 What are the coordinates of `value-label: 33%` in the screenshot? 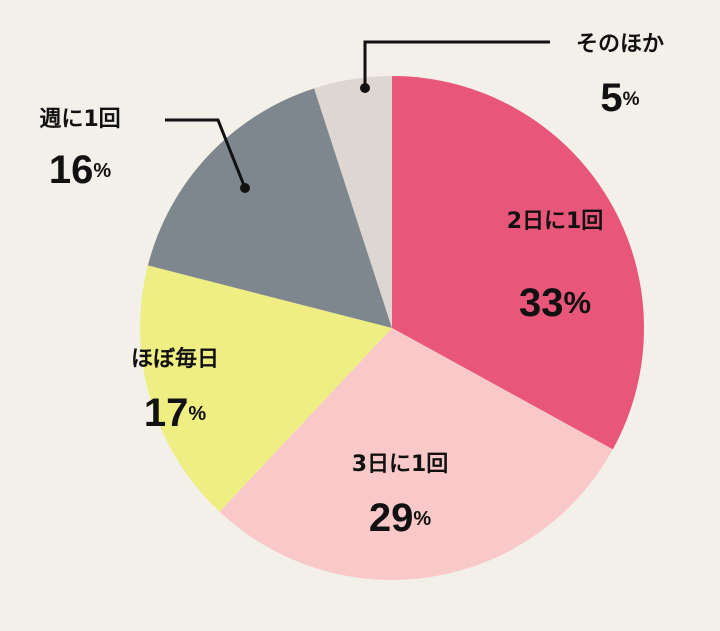 It's located at (555, 303).